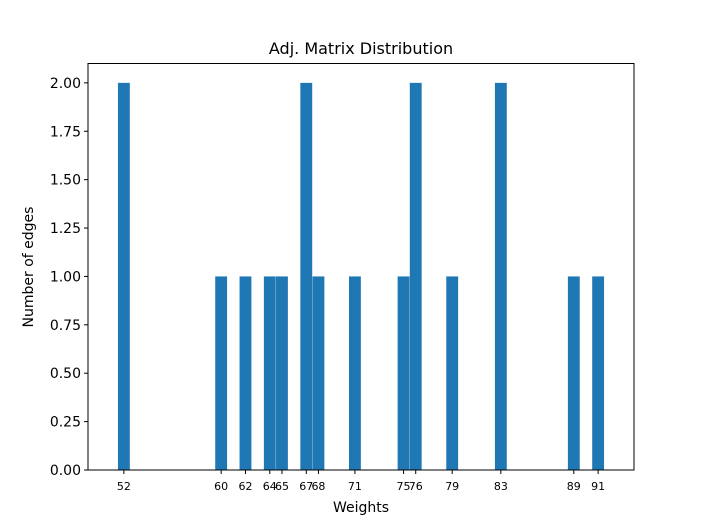  What do you see at coordinates (124, 486) in the screenshot?
I see `x-tick-label: 52` at bounding box center [124, 486].